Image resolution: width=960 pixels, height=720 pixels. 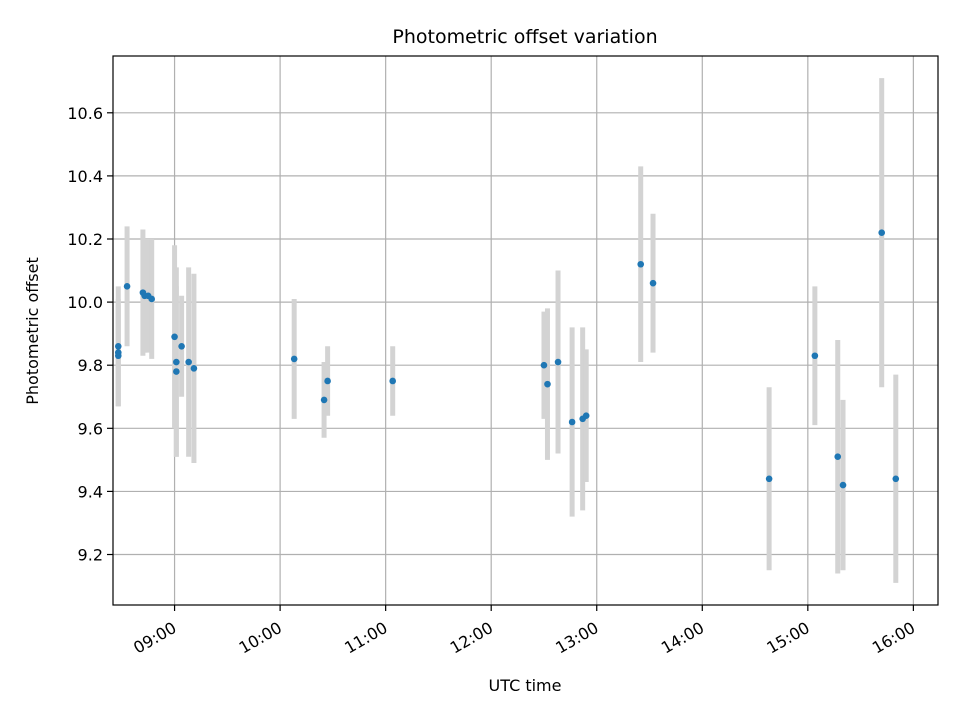 What do you see at coordinates (90, 365) in the screenshot?
I see `y-tick-label: 9.8` at bounding box center [90, 365].